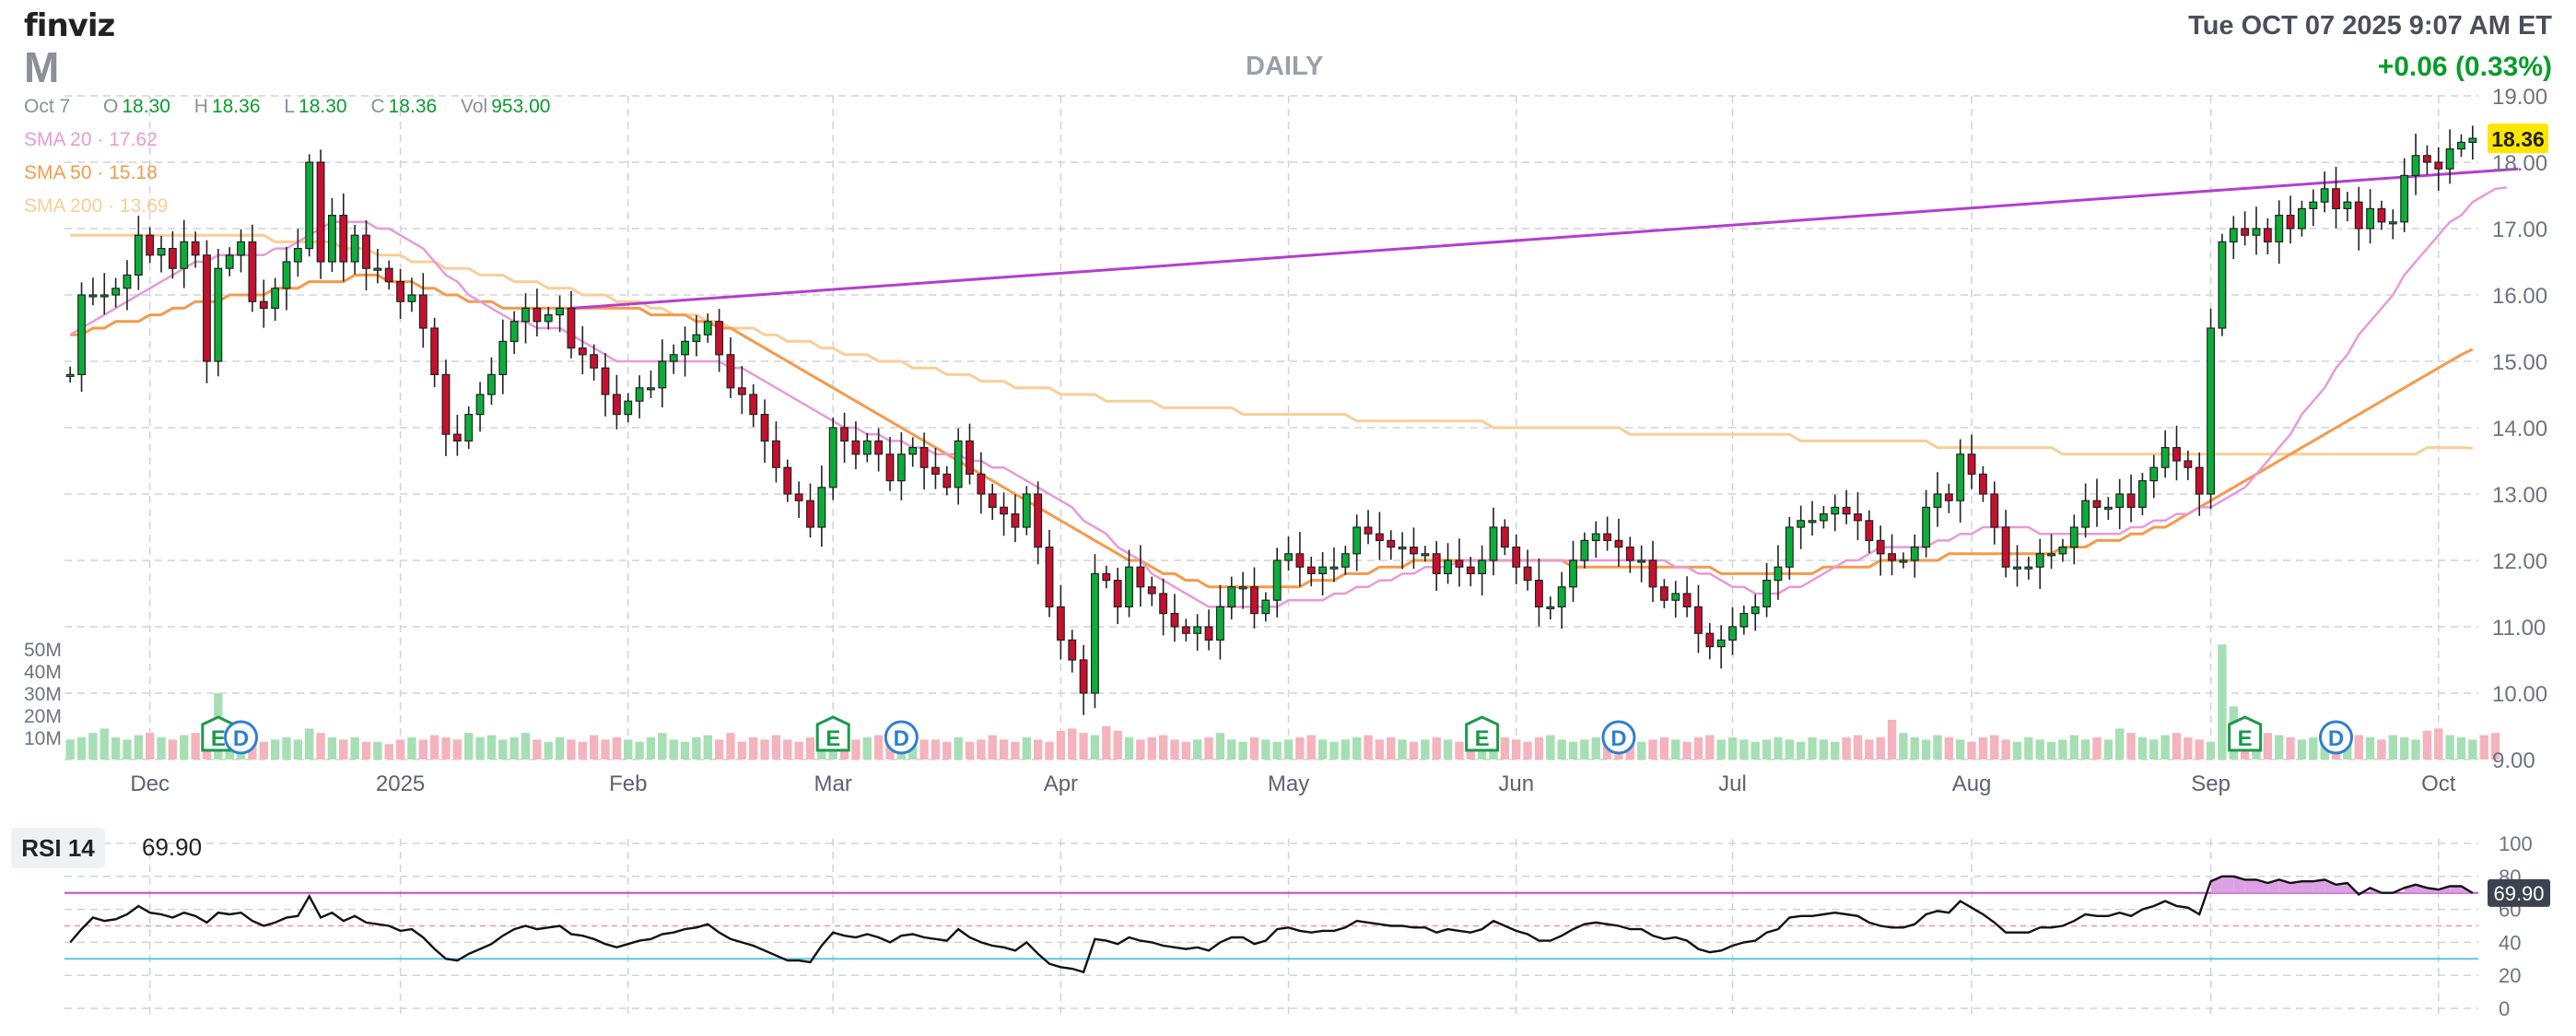 The height and width of the screenshot is (1036, 2576). Describe the element at coordinates (69, 25) in the screenshot. I see `finviz-logo: finviz` at that location.